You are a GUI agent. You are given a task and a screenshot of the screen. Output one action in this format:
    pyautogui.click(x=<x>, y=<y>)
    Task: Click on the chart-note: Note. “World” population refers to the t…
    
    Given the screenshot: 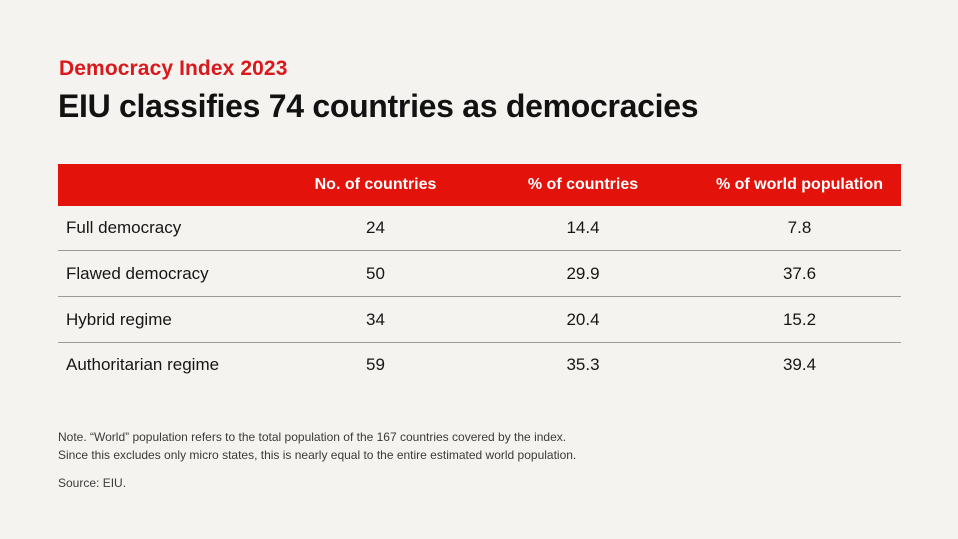 What is the action you would take?
    pyautogui.click(x=317, y=446)
    